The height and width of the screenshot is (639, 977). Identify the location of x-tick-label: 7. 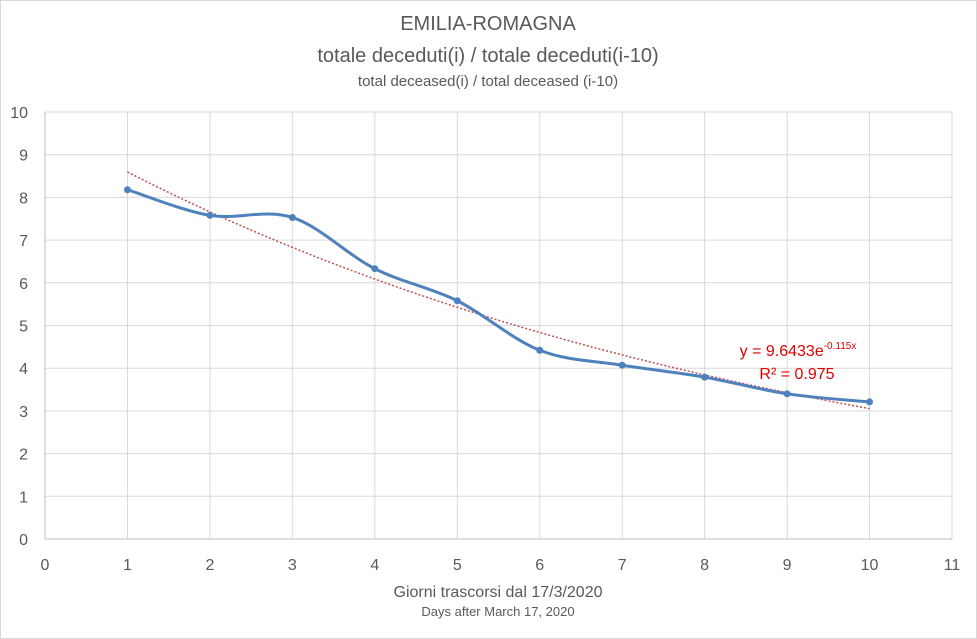
(622, 565).